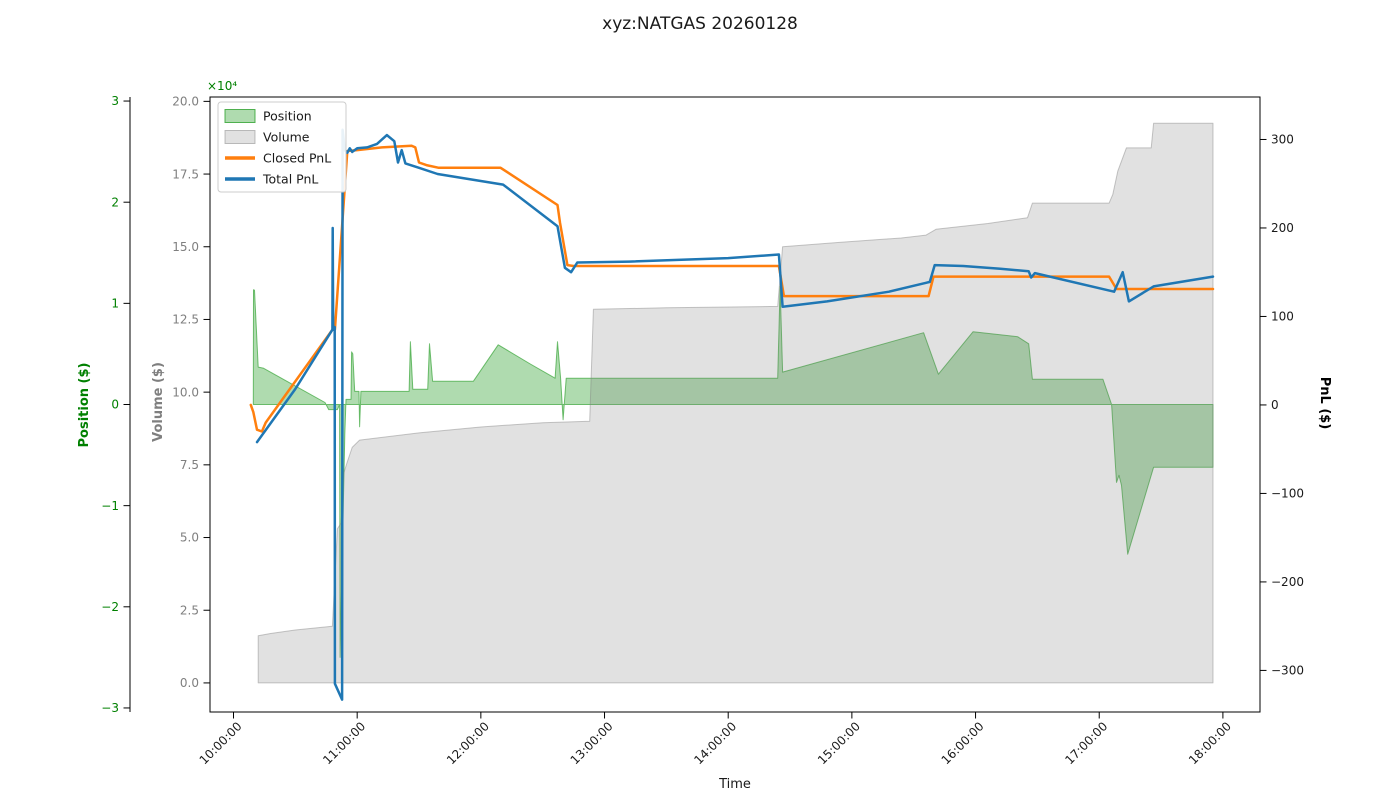 The width and height of the screenshot is (1400, 800). I want to click on legend-label-volume: Volume, so click(286, 136).